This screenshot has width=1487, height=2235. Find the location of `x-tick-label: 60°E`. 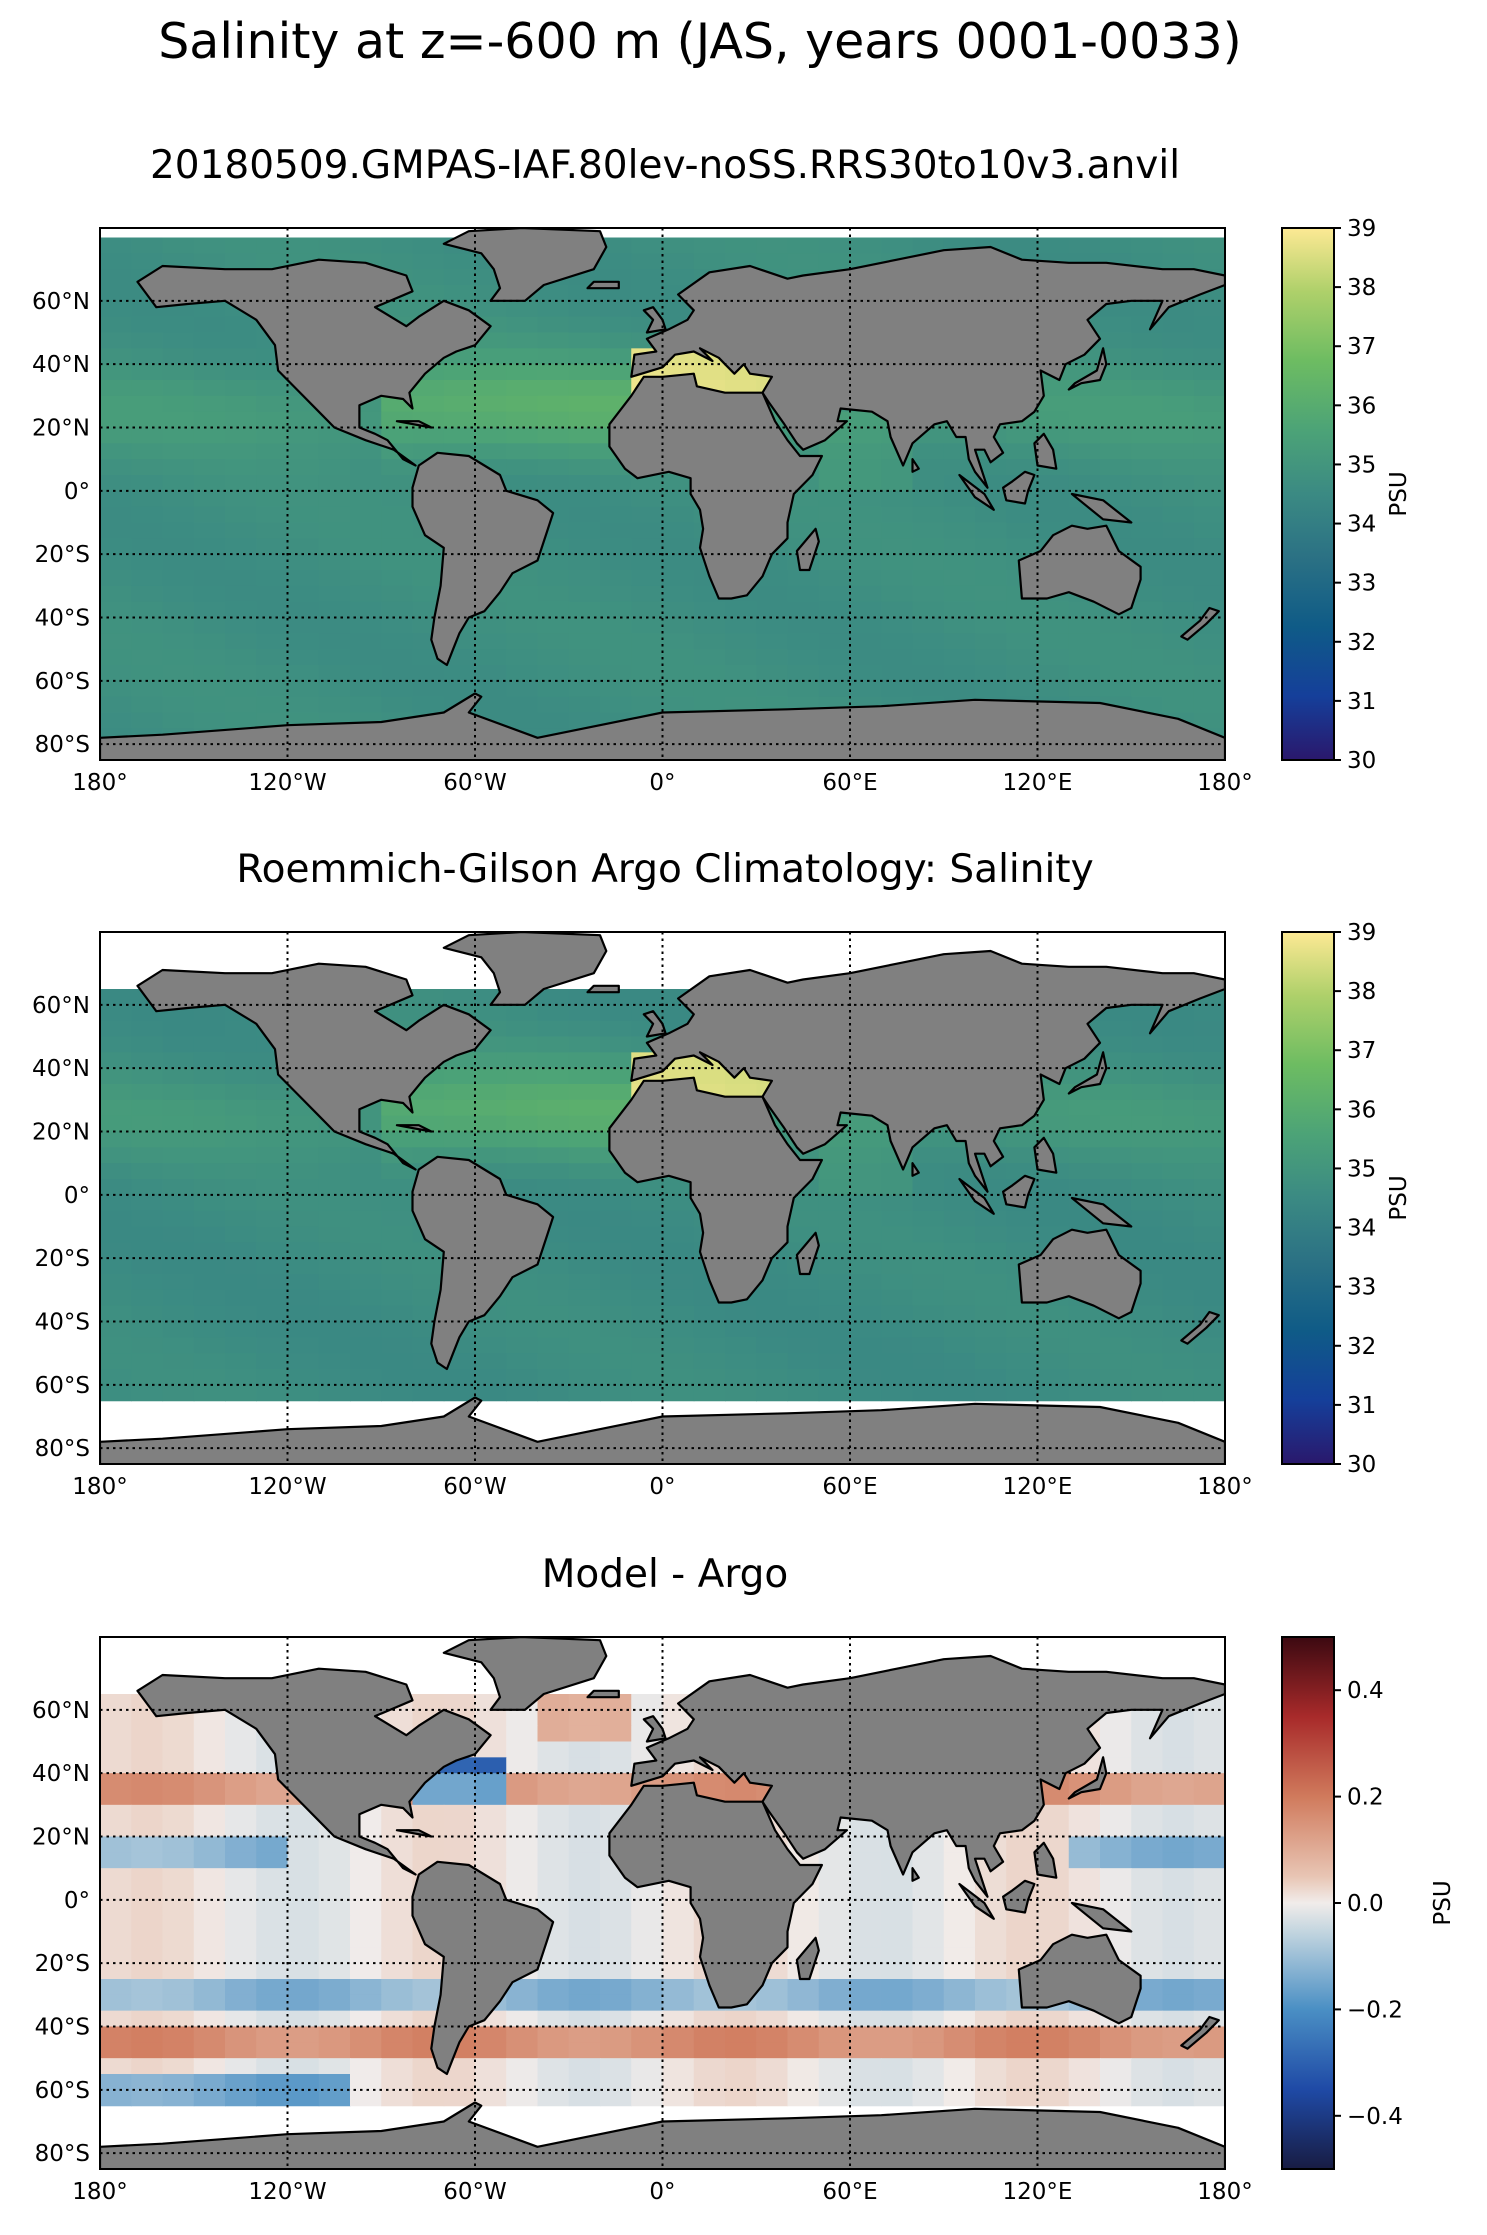

x-tick-label: 60°E is located at coordinates (849, 783).